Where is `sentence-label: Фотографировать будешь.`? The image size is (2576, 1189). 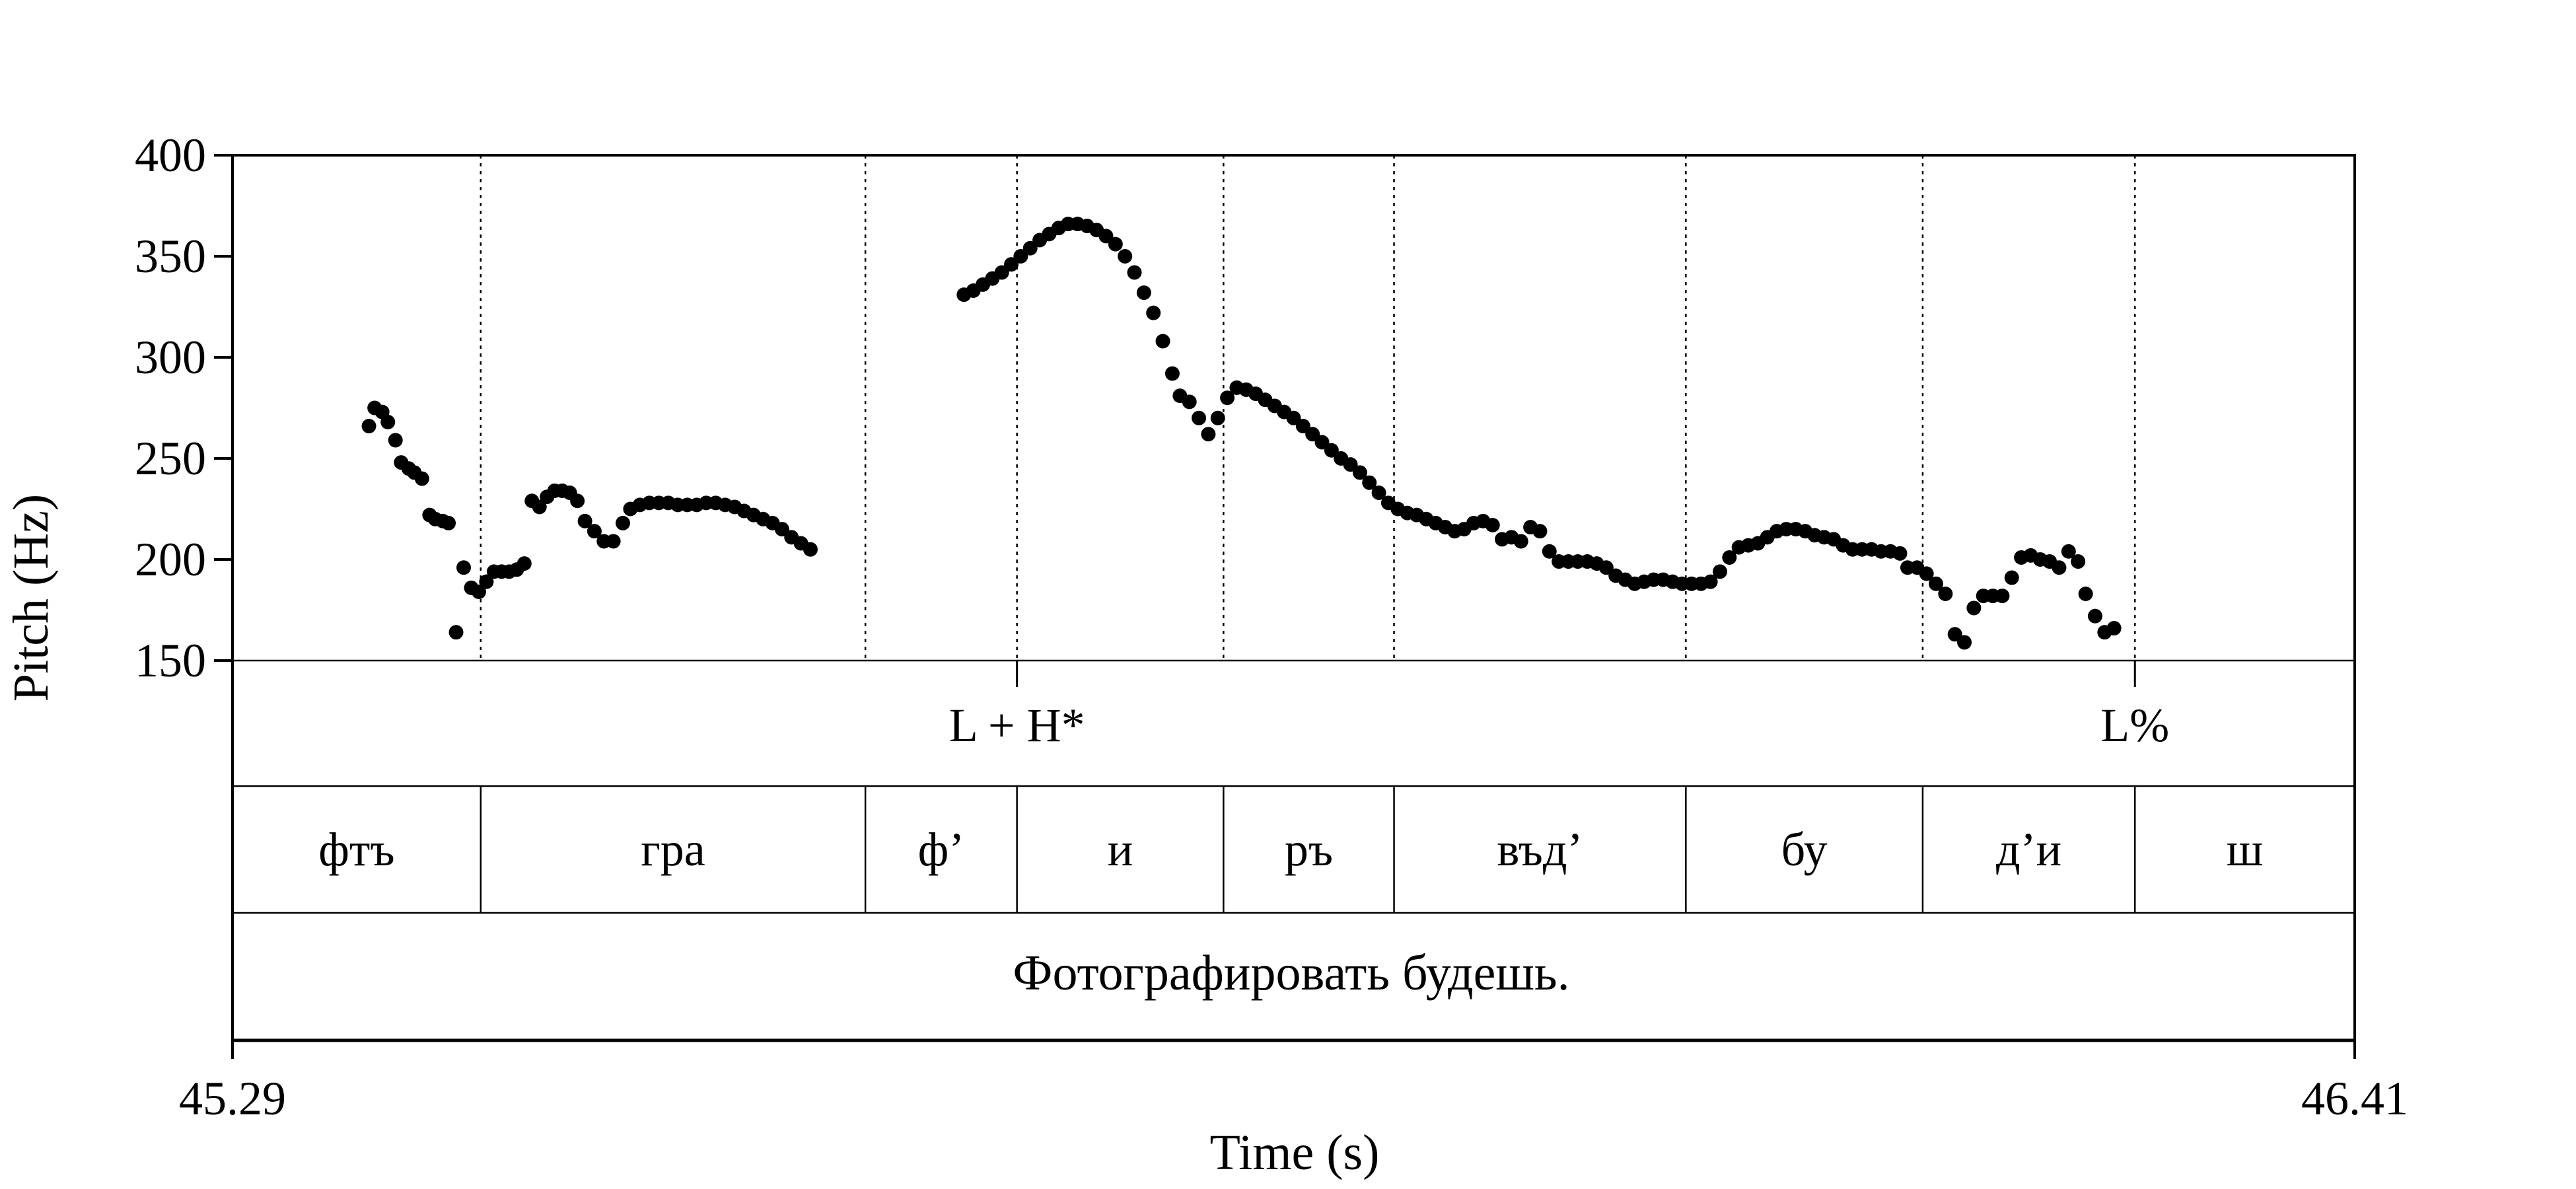 sentence-label: Фотографировать будешь. is located at coordinates (1291, 973).